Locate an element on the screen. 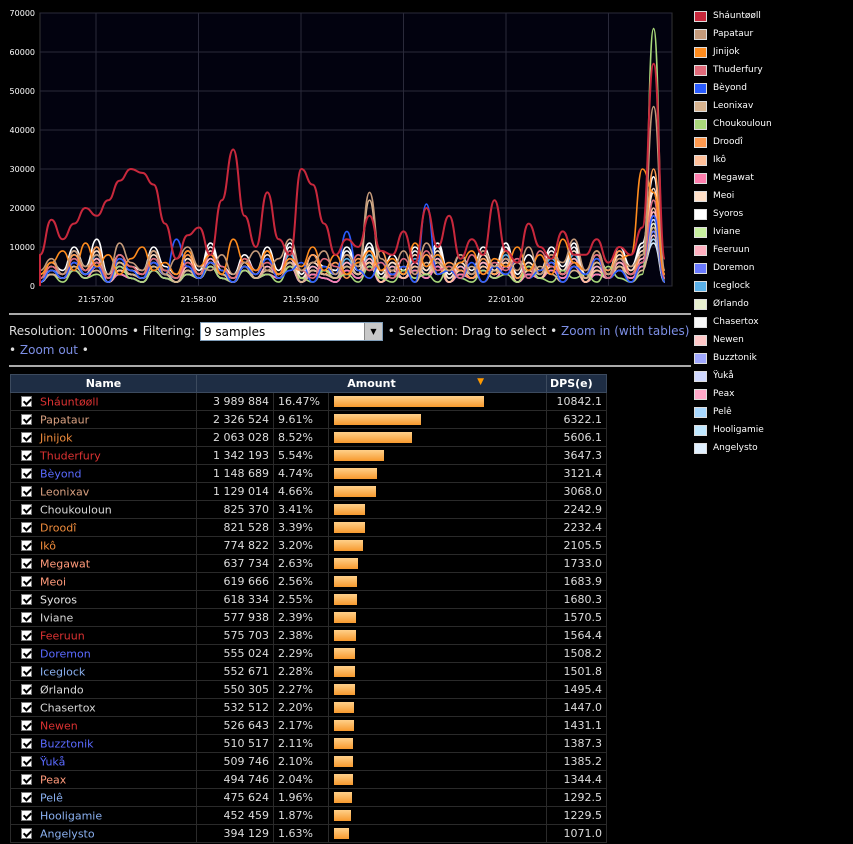 The width and height of the screenshot is (853, 844). player-name: Choukouloun is located at coordinates (76, 510).